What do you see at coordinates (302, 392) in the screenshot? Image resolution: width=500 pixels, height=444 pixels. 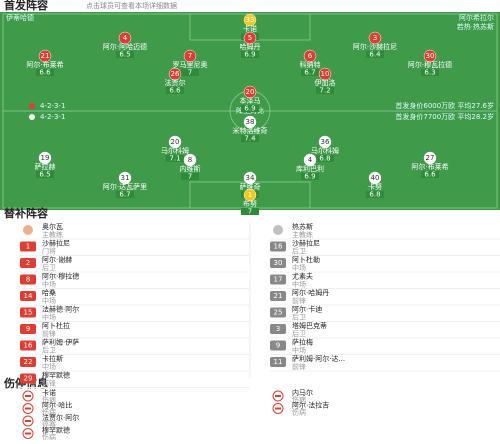 I see `injury-name: 内马尔` at bounding box center [302, 392].